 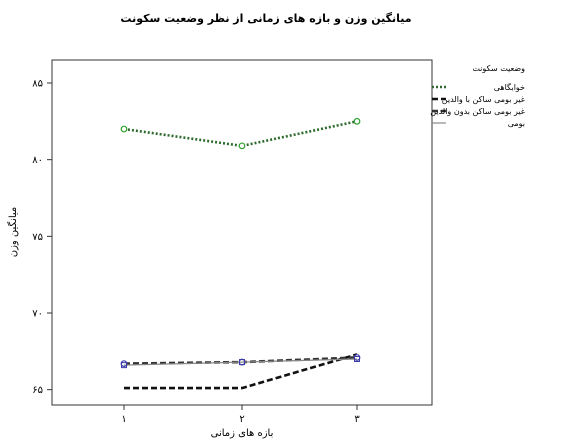 I want to click on legend-label: غیر بومی ساکن بدون والدین, so click(x=477, y=111).